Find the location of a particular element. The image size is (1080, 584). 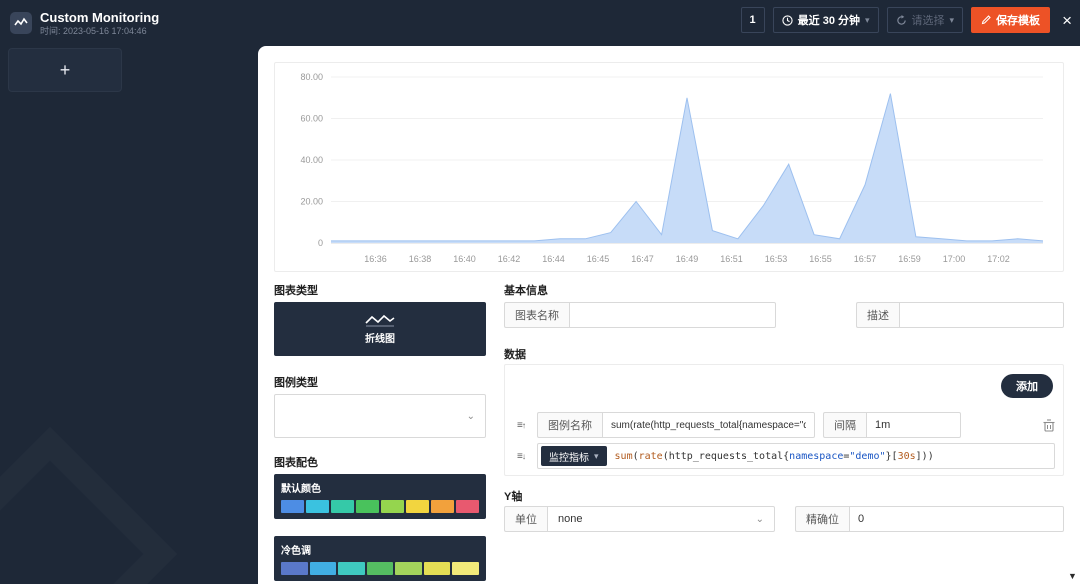

panel-count-label: 1 is located at coordinates (752, 20).